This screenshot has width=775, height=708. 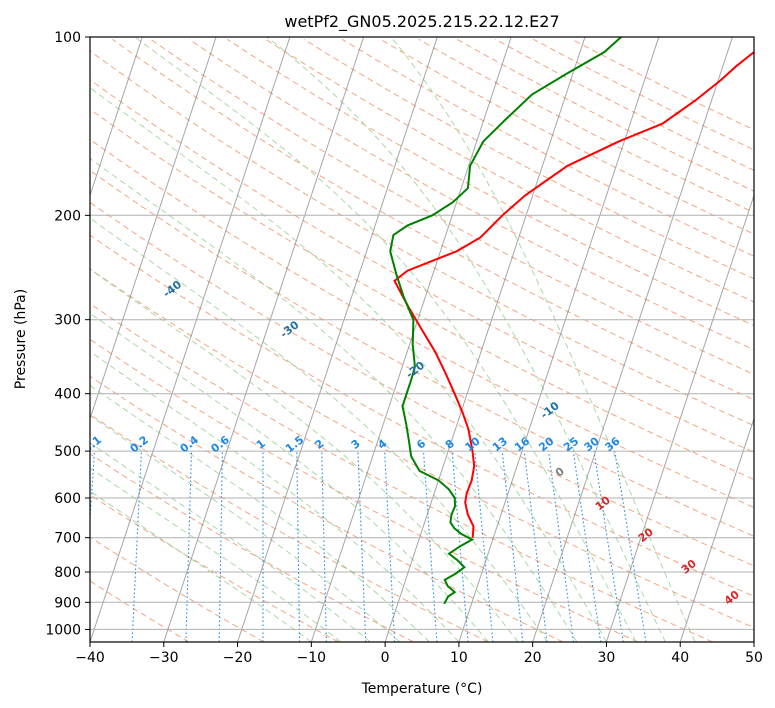 What do you see at coordinates (356, 444) in the screenshot?
I see `mixing-ratio-label: 3` at bounding box center [356, 444].